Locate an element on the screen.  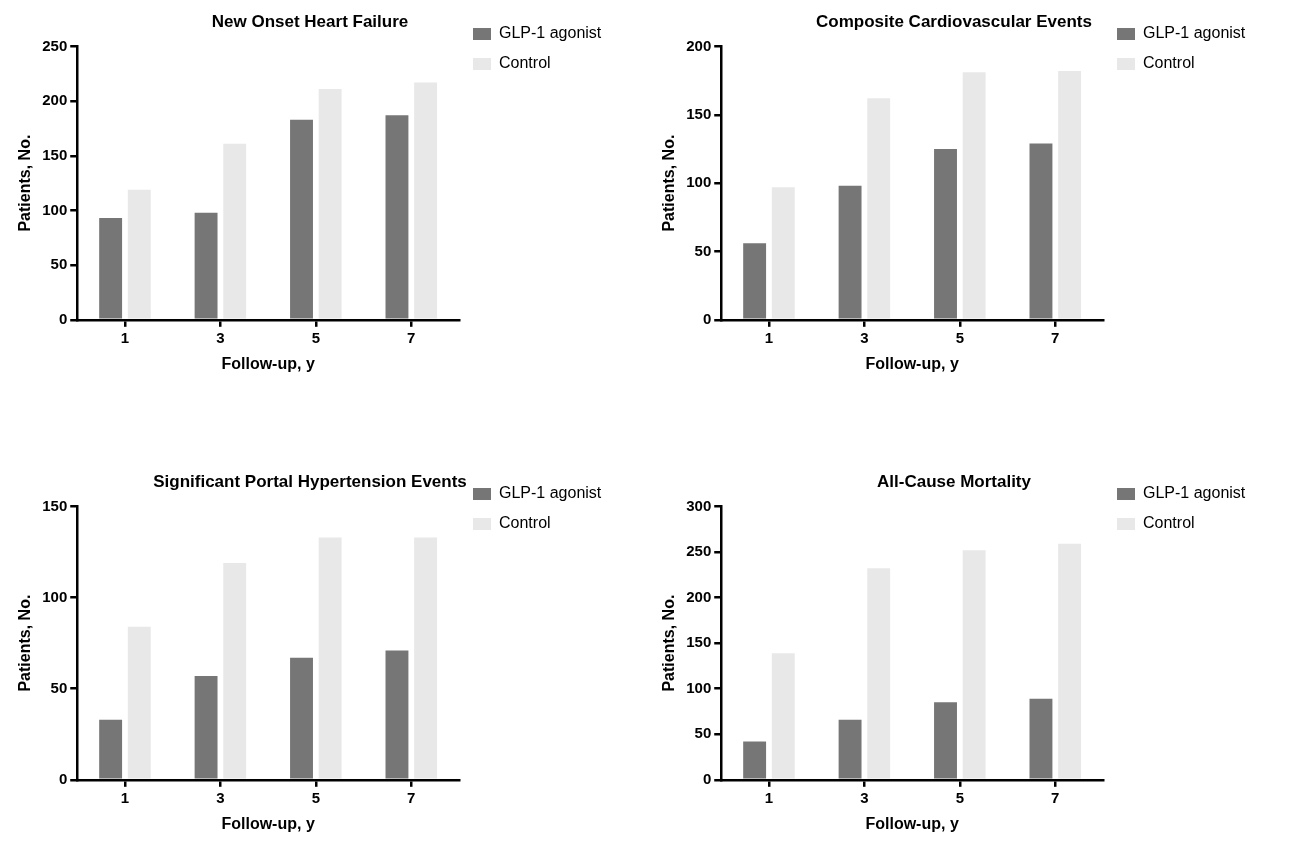
chart-title: Composite Cardiovascular Events is located at coordinates (954, 21).